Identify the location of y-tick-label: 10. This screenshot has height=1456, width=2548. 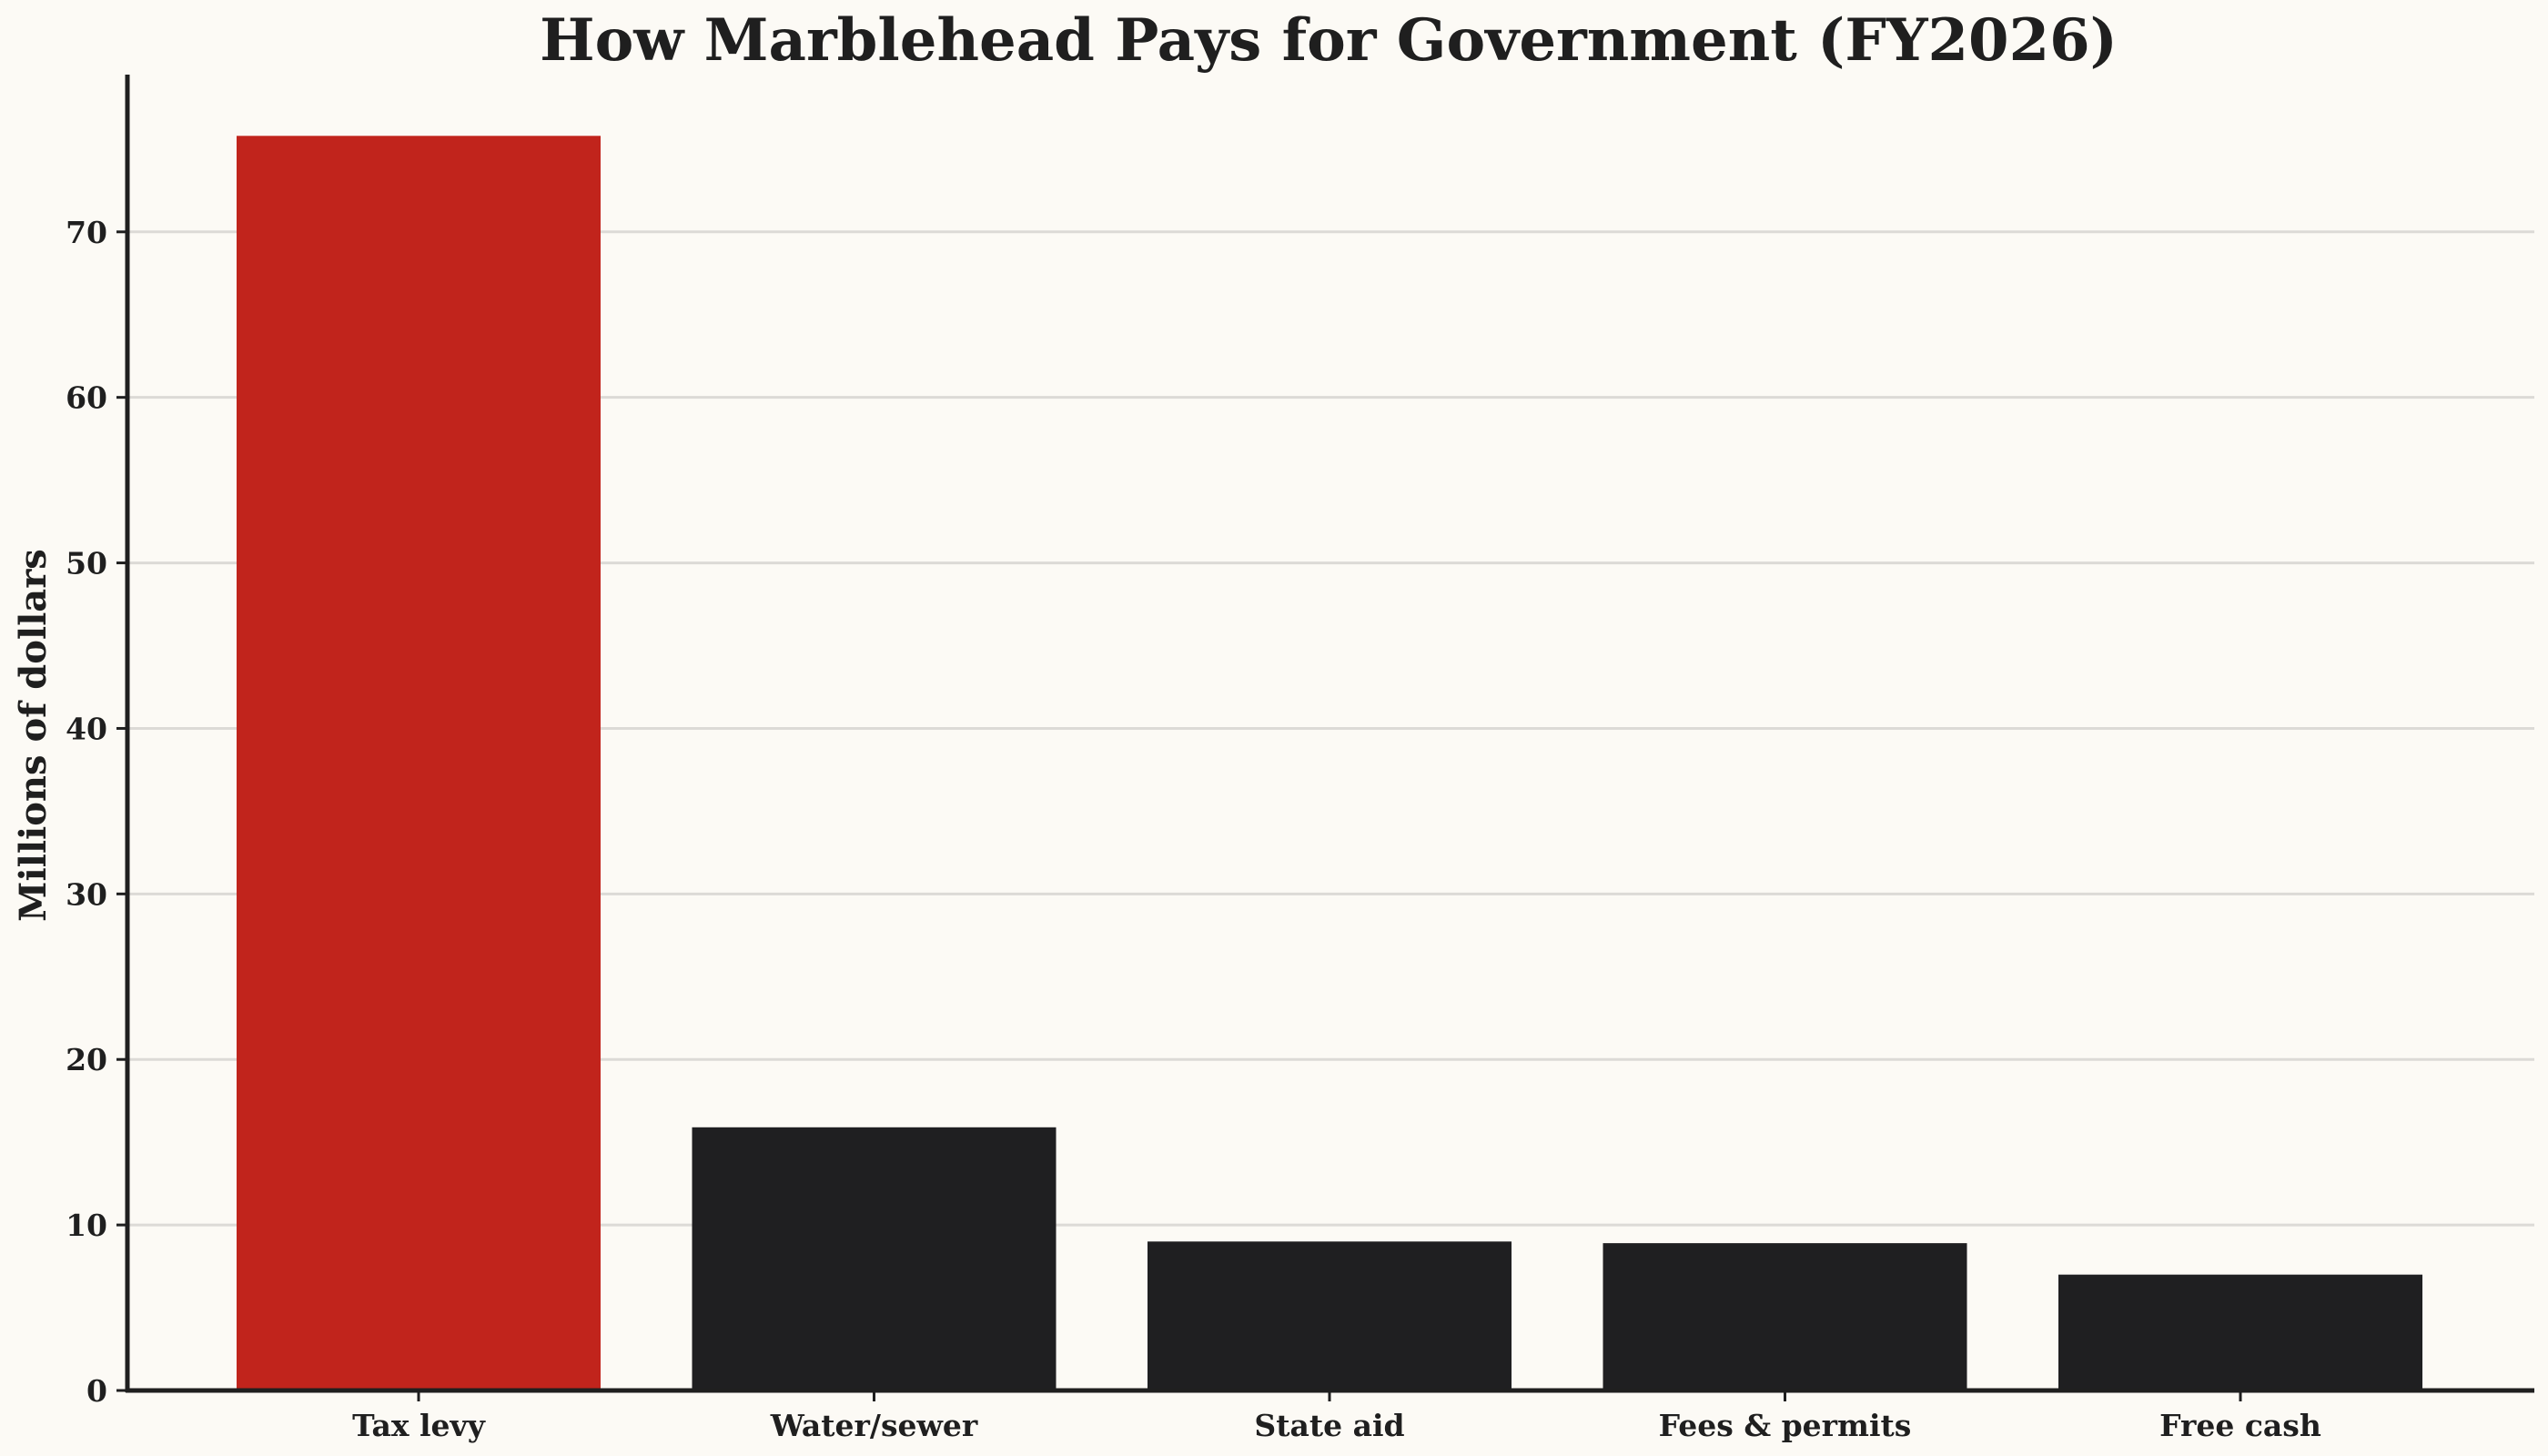
(87, 1226).